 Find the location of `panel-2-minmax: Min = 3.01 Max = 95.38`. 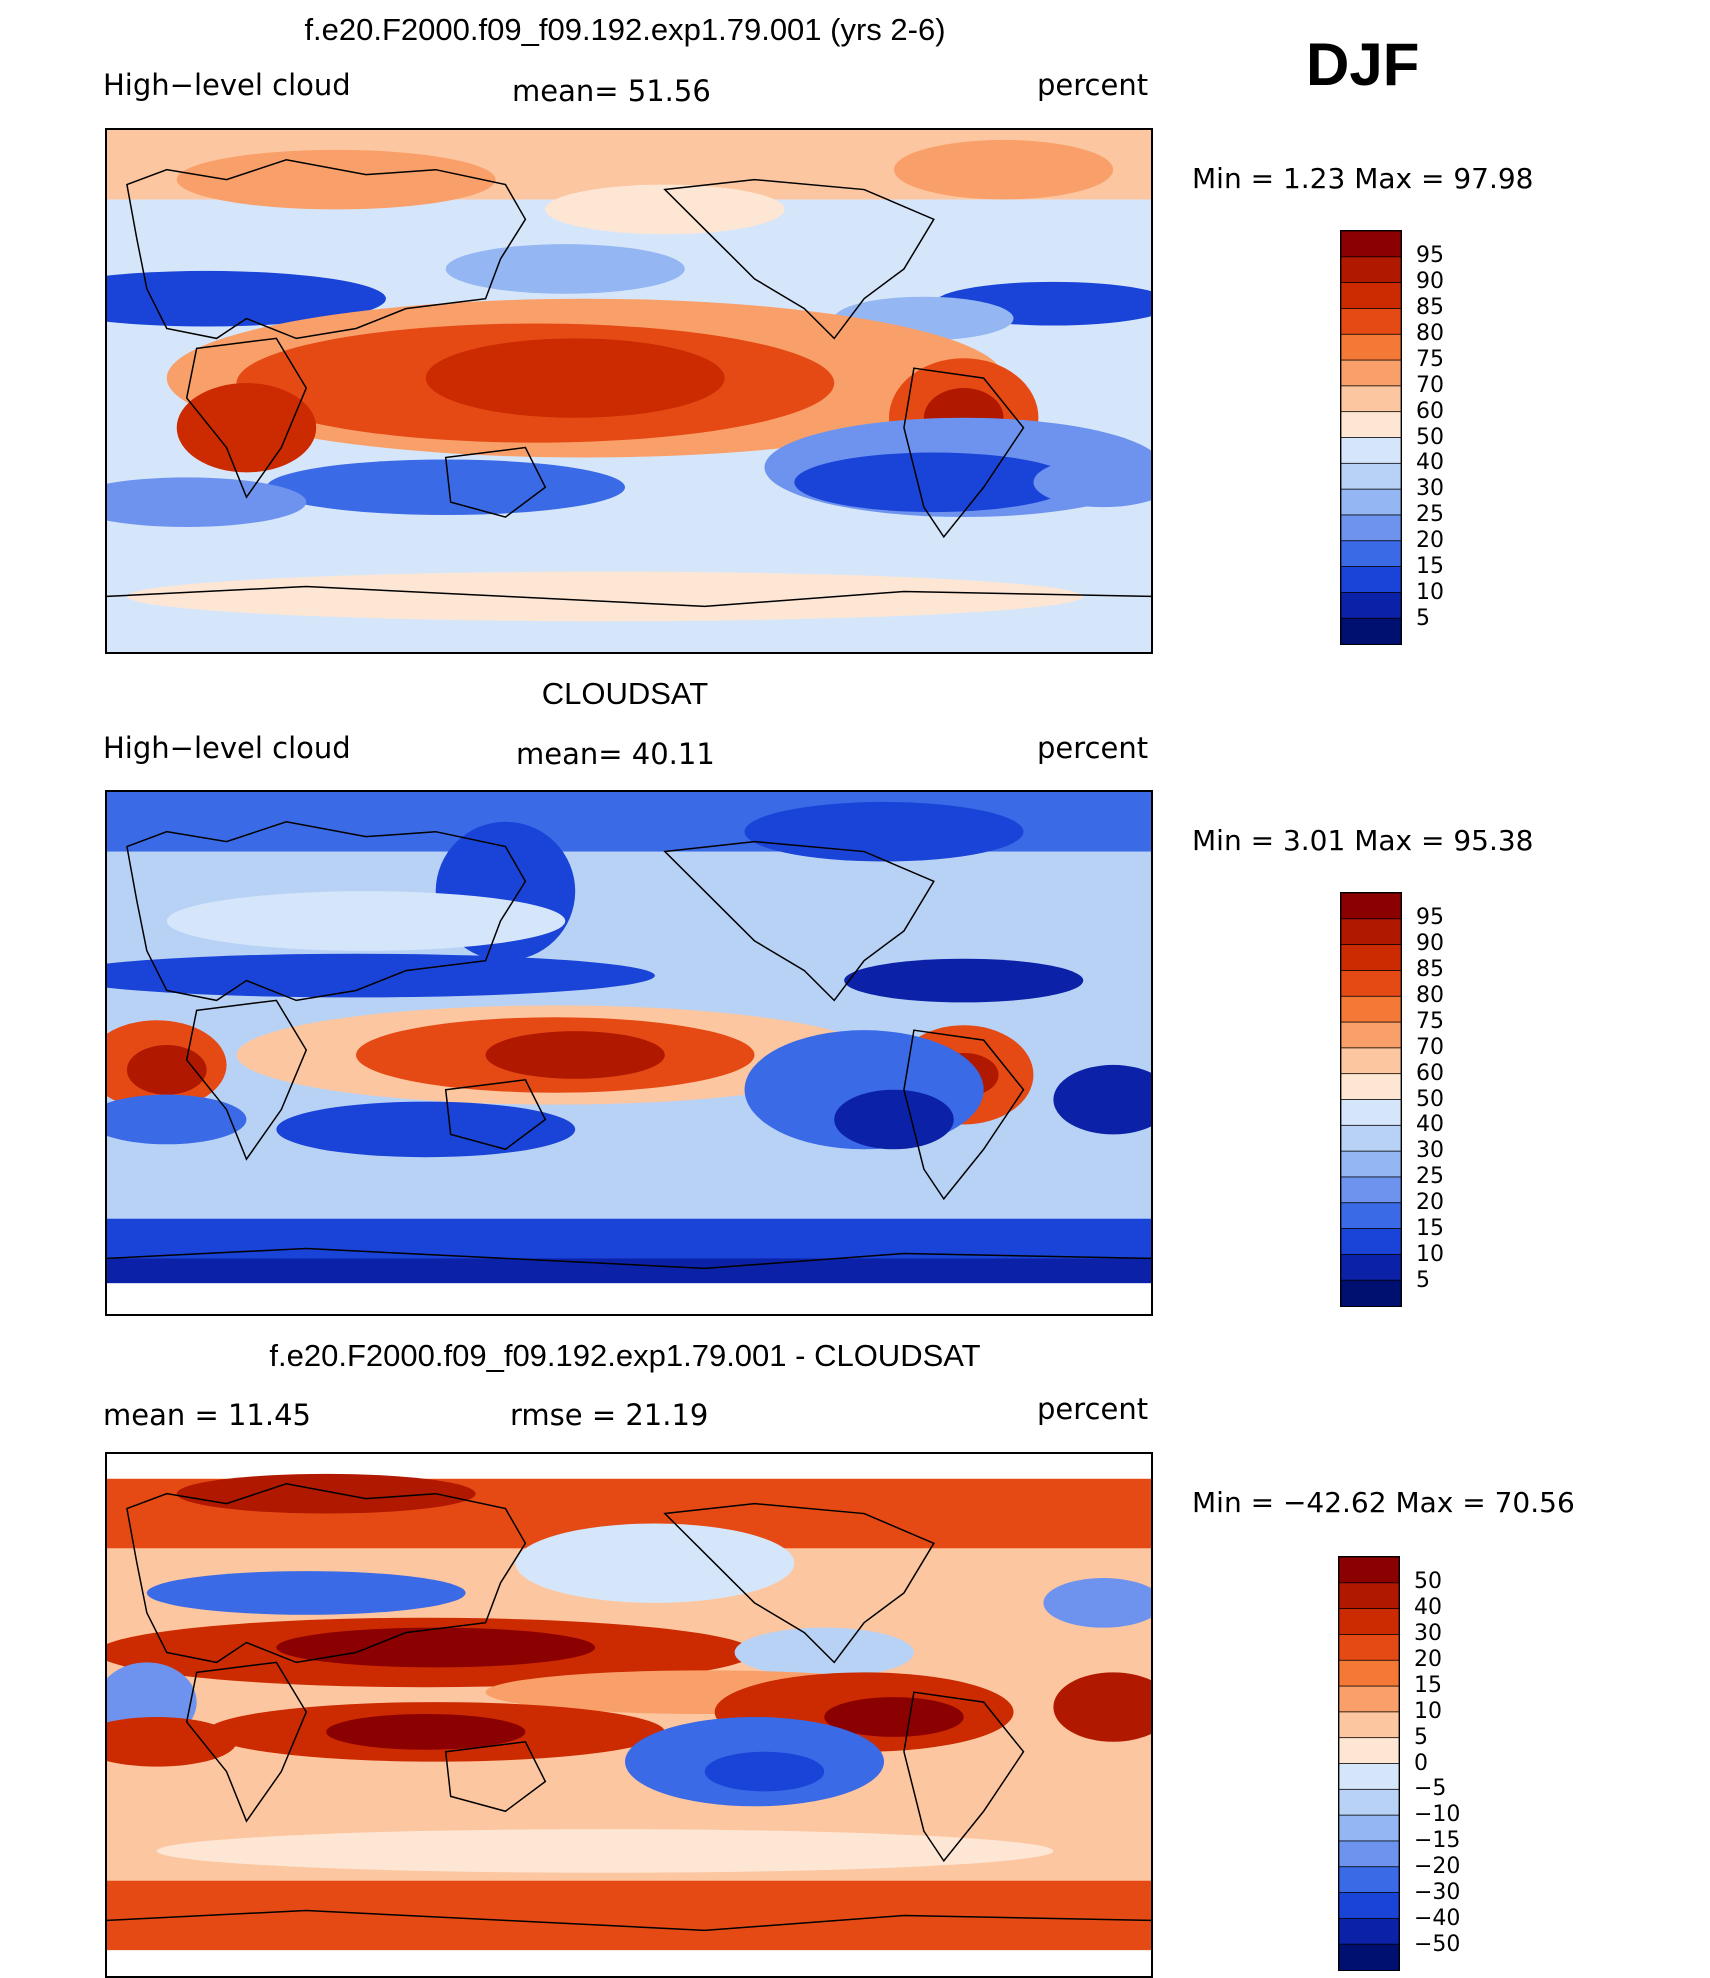

panel-2-minmax: Min = 3.01 Max = 95.38 is located at coordinates (1363, 840).